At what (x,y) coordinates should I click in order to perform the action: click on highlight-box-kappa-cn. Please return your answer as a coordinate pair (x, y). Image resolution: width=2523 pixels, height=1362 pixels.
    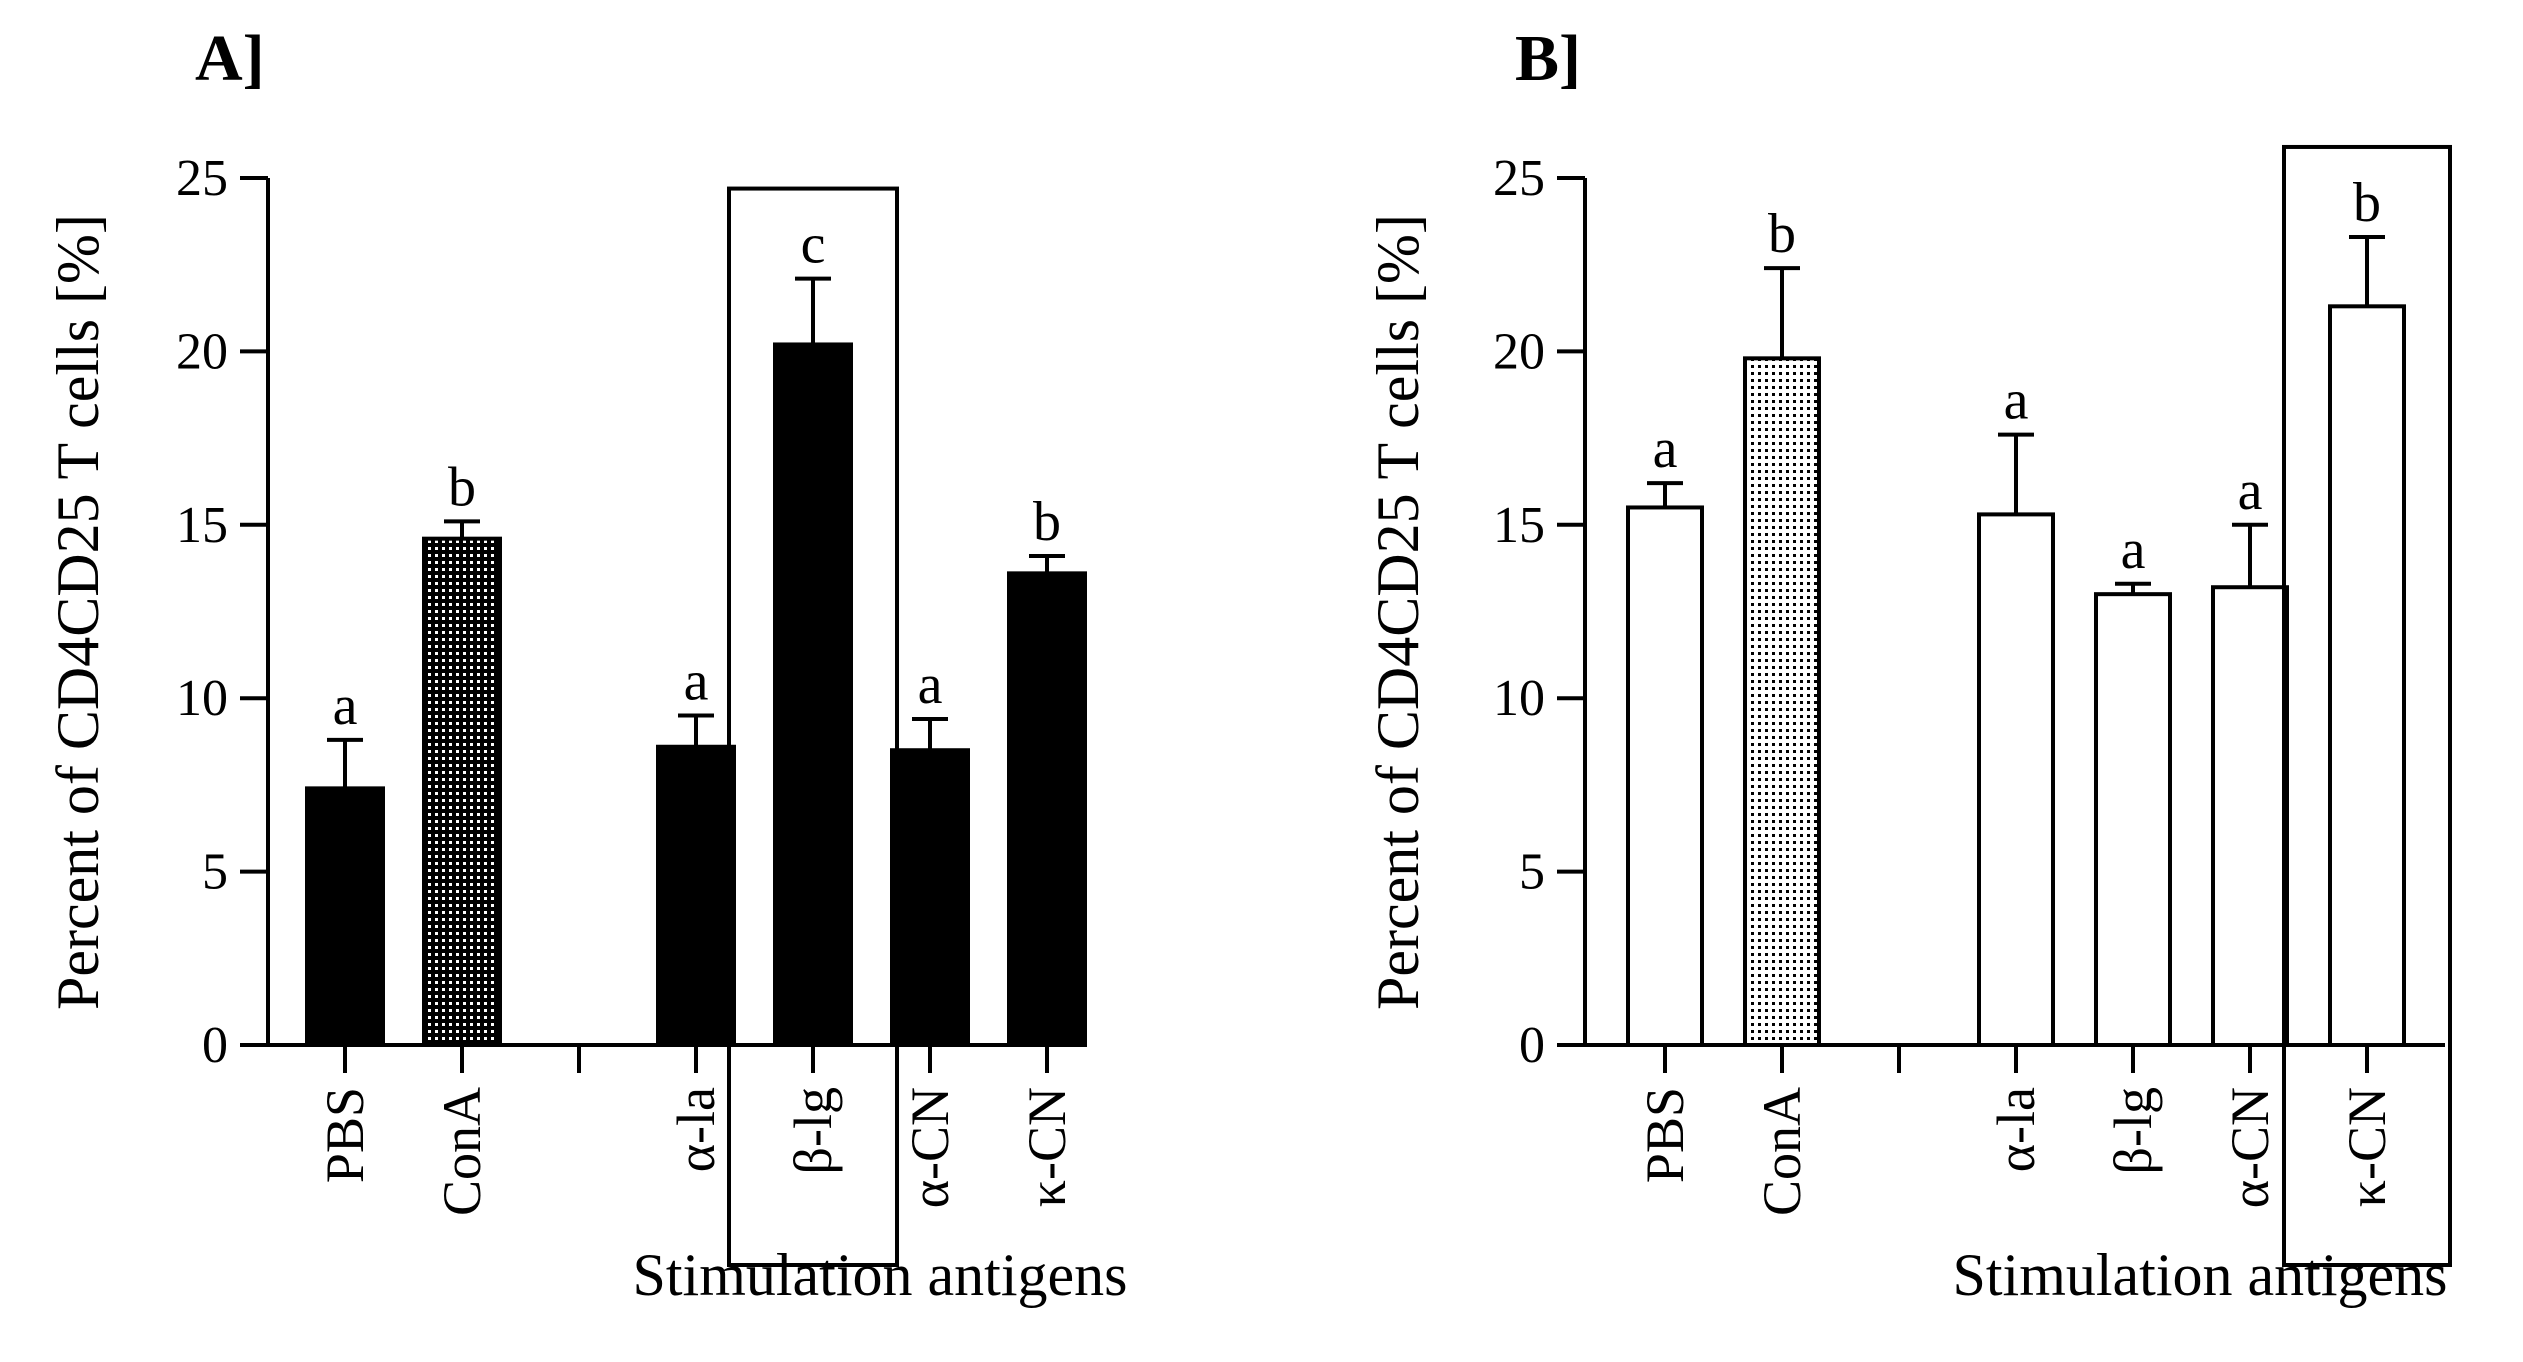
    Looking at the image, I should click on (2367, 705).